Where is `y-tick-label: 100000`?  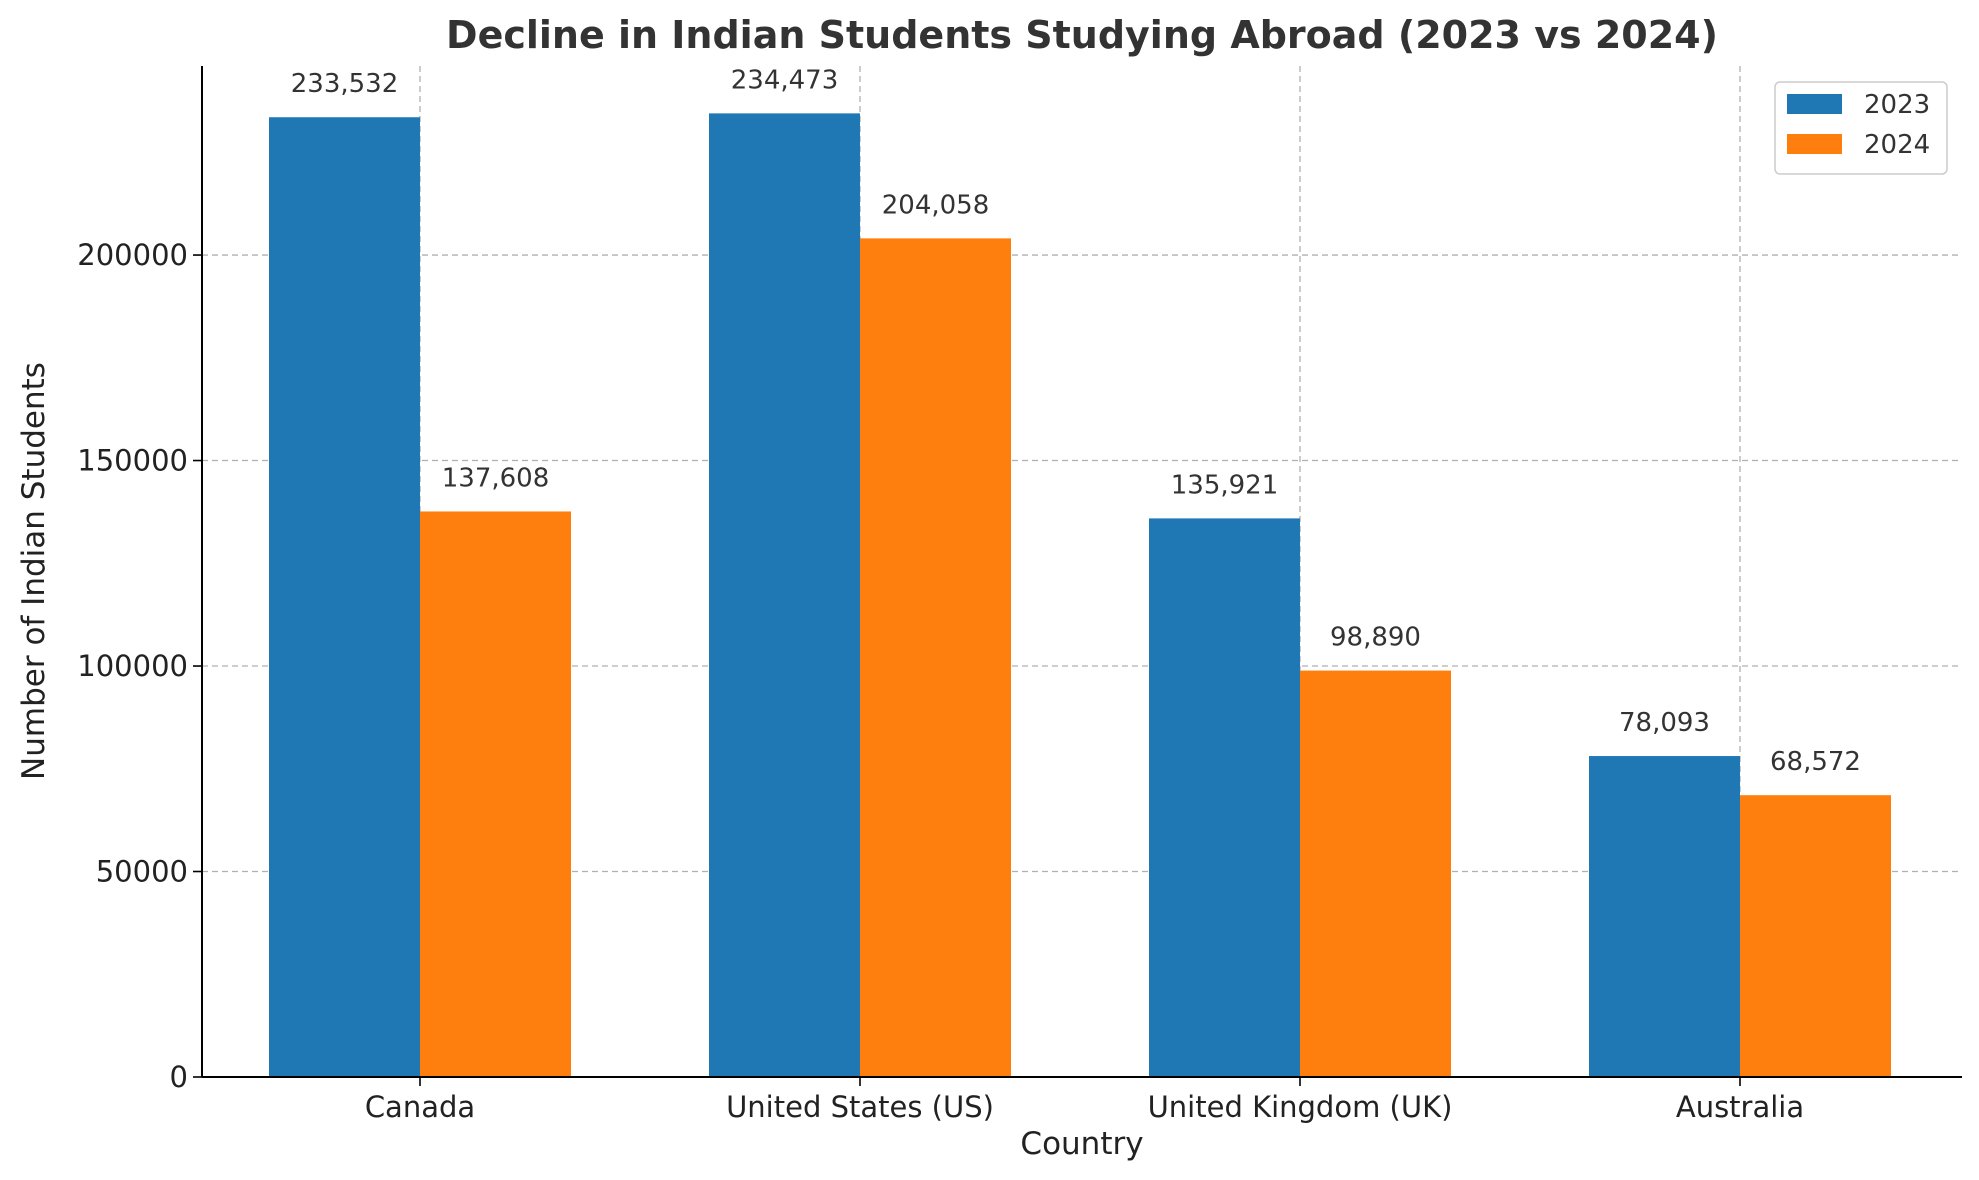
y-tick-label: 100000 is located at coordinates (132, 666).